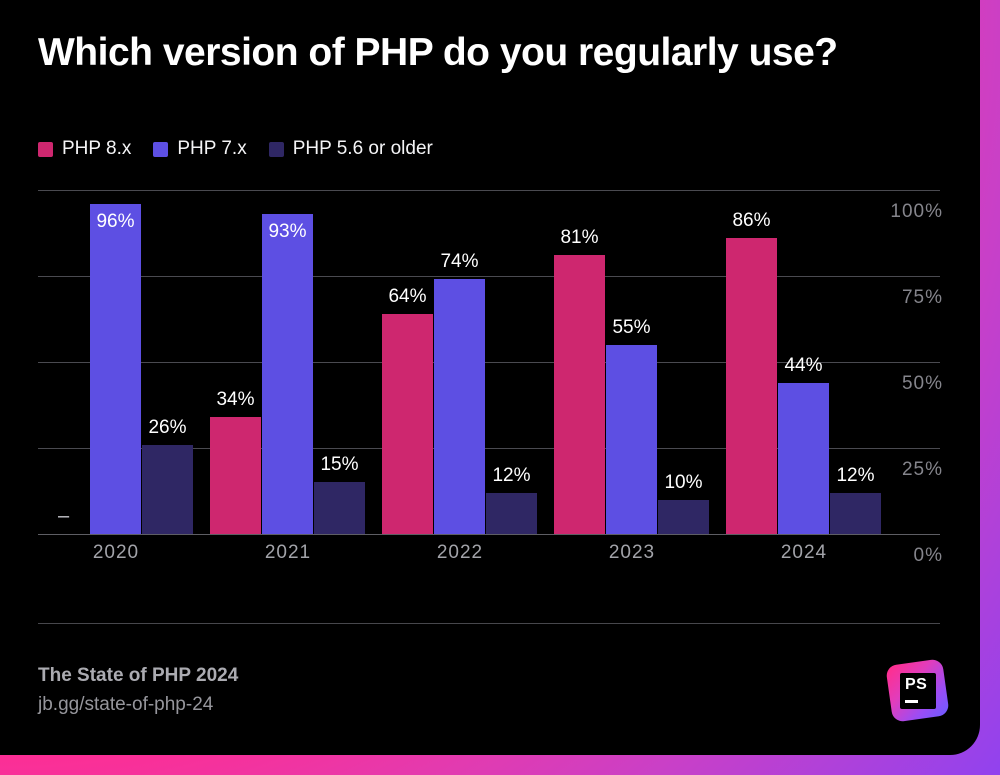  What do you see at coordinates (407, 296) in the screenshot?
I see `bar-value-label: 64%` at bounding box center [407, 296].